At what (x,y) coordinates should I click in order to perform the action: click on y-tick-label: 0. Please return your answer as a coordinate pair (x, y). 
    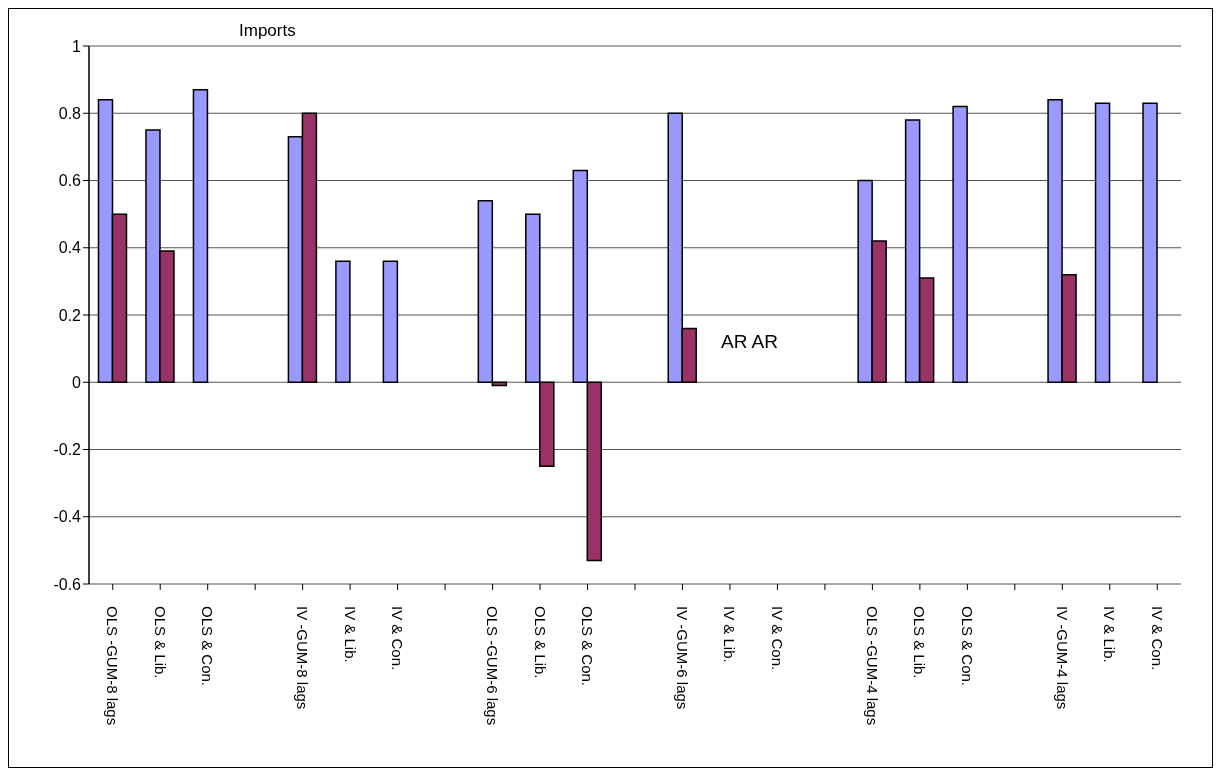
    Looking at the image, I should click on (77, 382).